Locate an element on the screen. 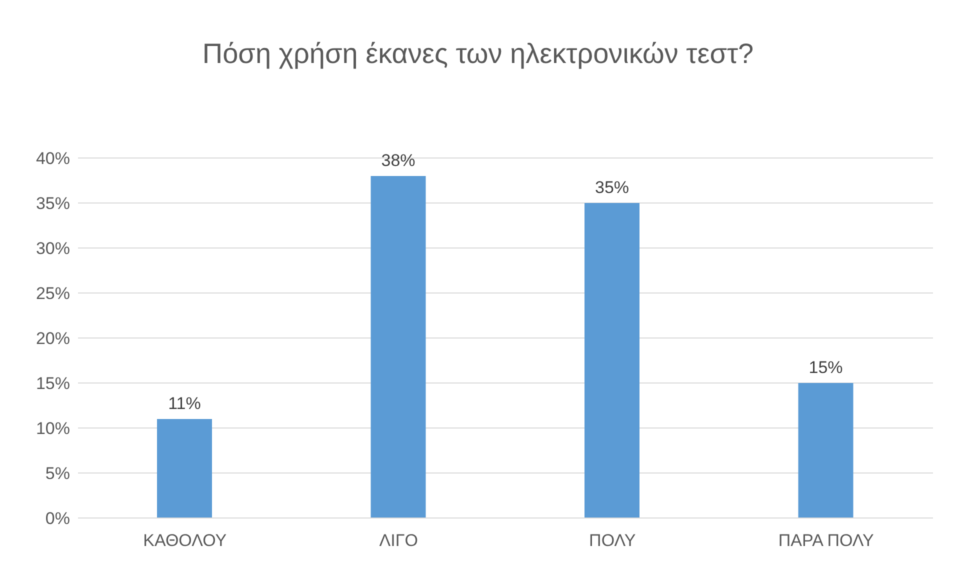 The height and width of the screenshot is (579, 959). x-tick-label: ΚΑΘΟΛΟΥ is located at coordinates (185, 540).